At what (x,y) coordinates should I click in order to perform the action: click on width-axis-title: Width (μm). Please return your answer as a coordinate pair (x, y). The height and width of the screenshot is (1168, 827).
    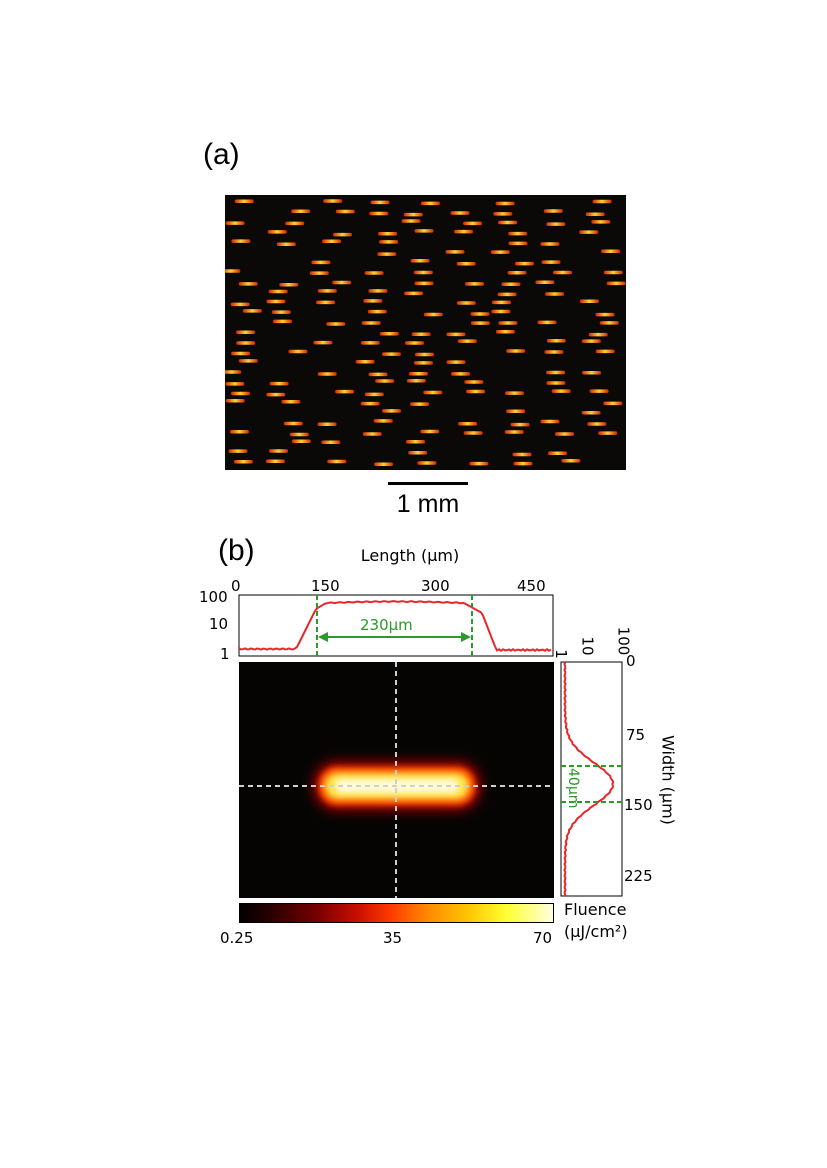
    Looking at the image, I should click on (668, 780).